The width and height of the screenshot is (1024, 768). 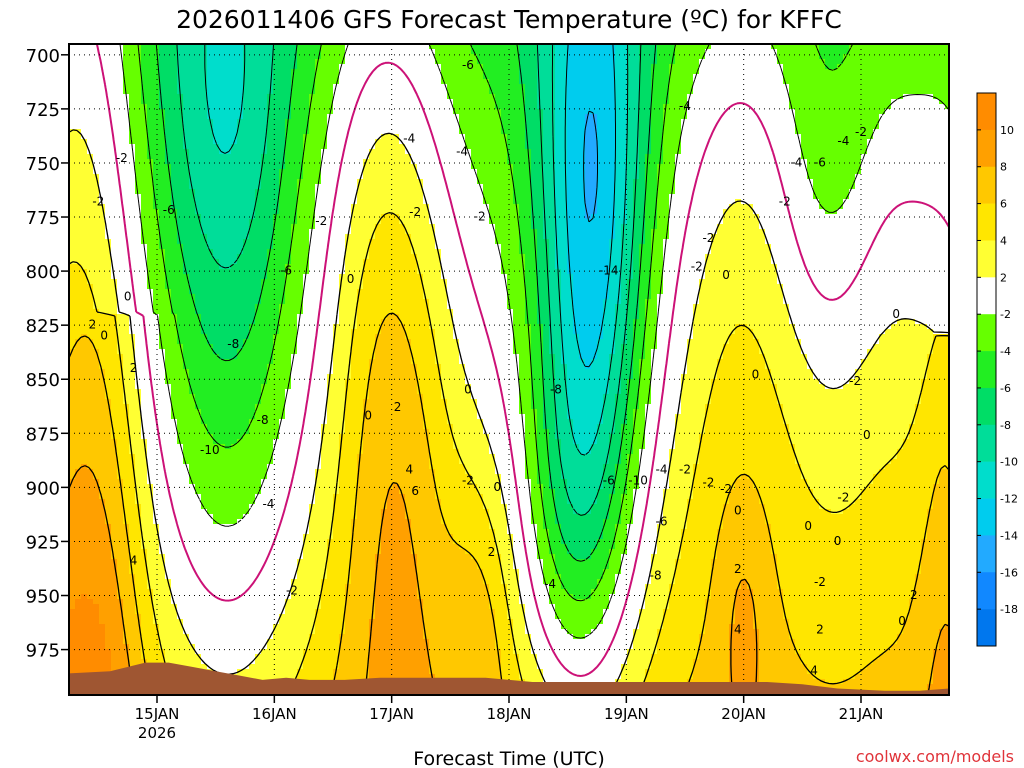 What do you see at coordinates (935, 756) in the screenshot?
I see `credit-link: coolwx.com/models` at bounding box center [935, 756].